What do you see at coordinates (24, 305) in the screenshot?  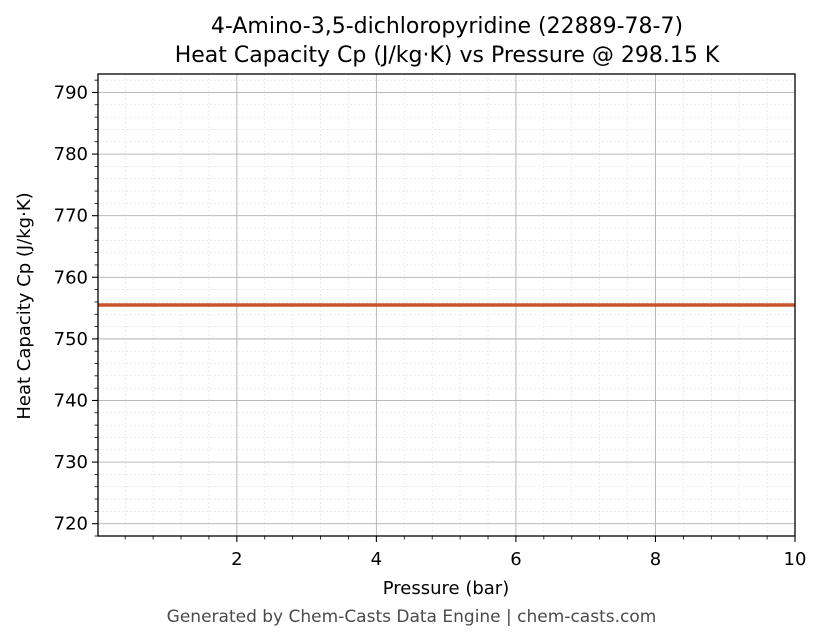 I see `y-axis-label: Heat Capacity Cp (J/kg·K)` at bounding box center [24, 305].